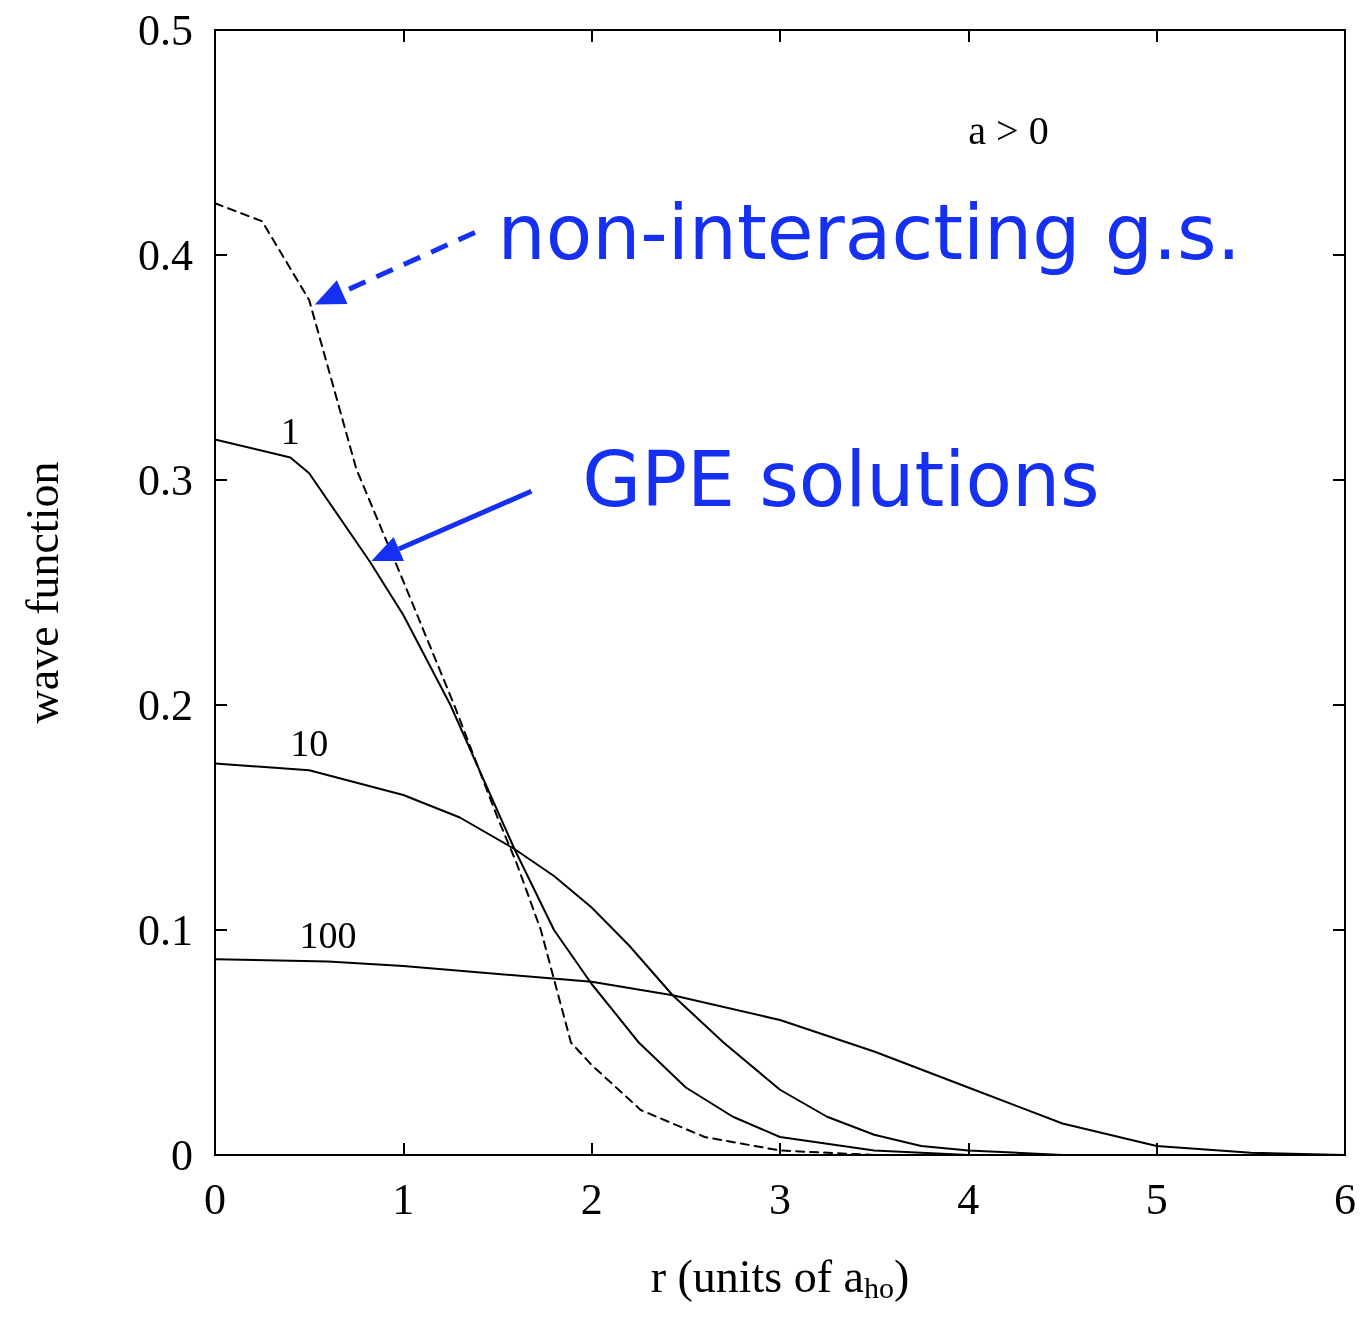 Image resolution: width=1372 pixels, height=1326 pixels. I want to click on y-tick-label: 0.3, so click(165, 480).